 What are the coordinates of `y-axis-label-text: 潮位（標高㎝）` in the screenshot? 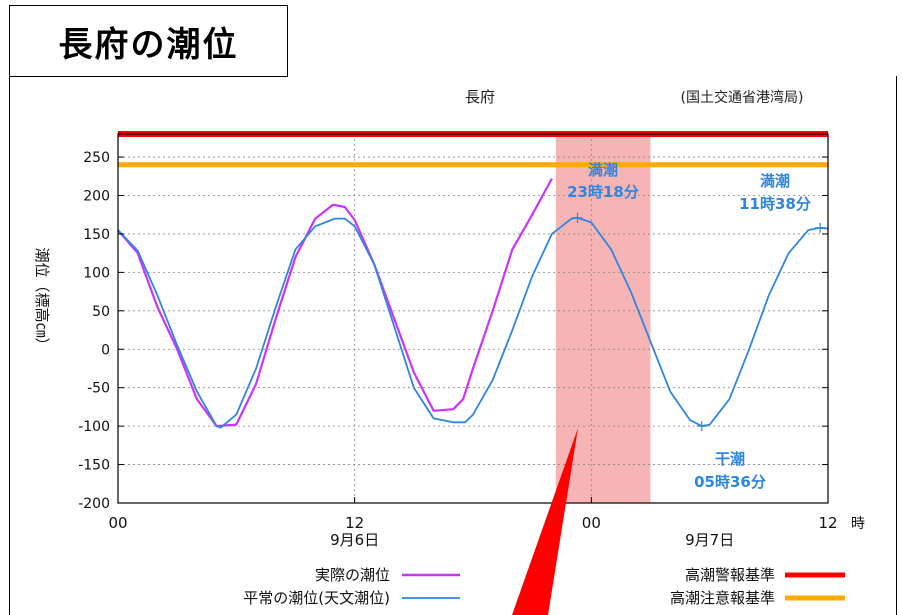 It's located at (42, 299).